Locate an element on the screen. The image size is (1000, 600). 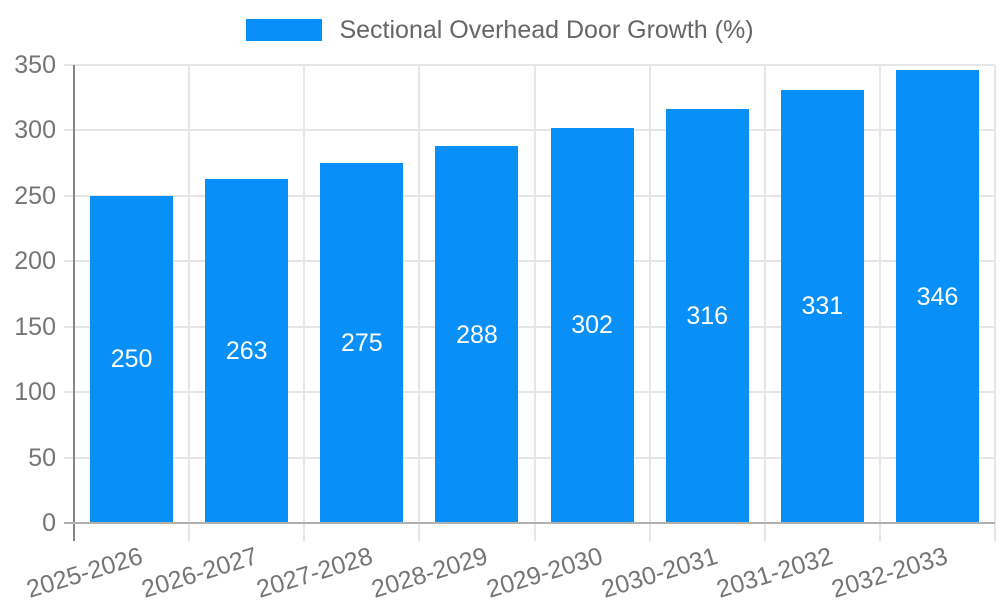
bar: 275 is located at coordinates (362, 343).